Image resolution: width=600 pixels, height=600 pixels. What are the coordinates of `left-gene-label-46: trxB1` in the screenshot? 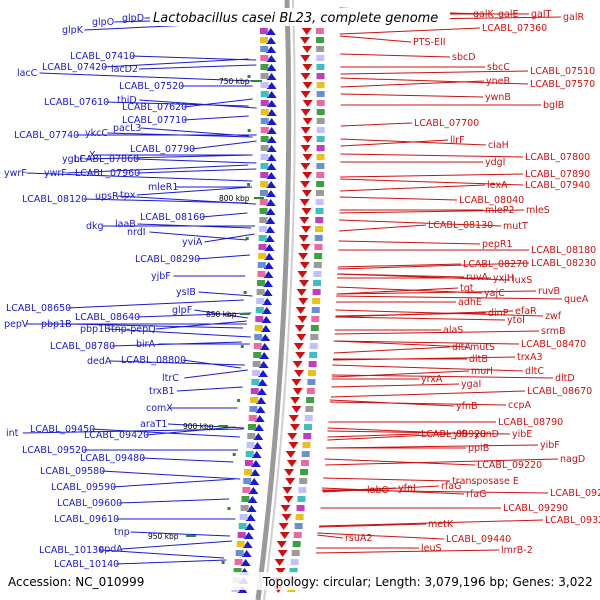 It's located at (162, 391).